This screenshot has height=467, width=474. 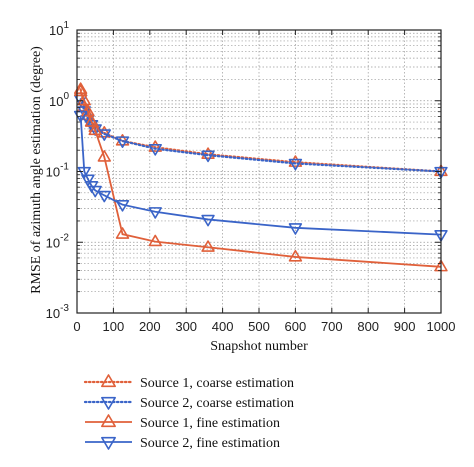 I want to click on legend-label: Source 1, fine estimation, so click(x=210, y=423).